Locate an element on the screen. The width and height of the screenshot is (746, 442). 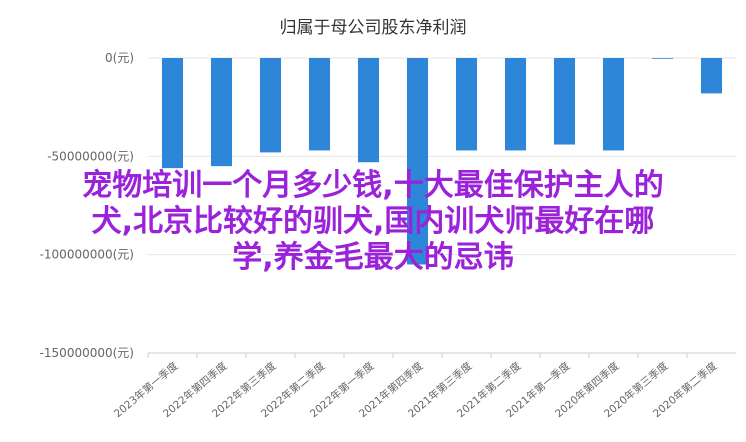
overlay-line-1: 宠物培训一个月多少钱,十大最佳保护主人的 is located at coordinates (373, 185).